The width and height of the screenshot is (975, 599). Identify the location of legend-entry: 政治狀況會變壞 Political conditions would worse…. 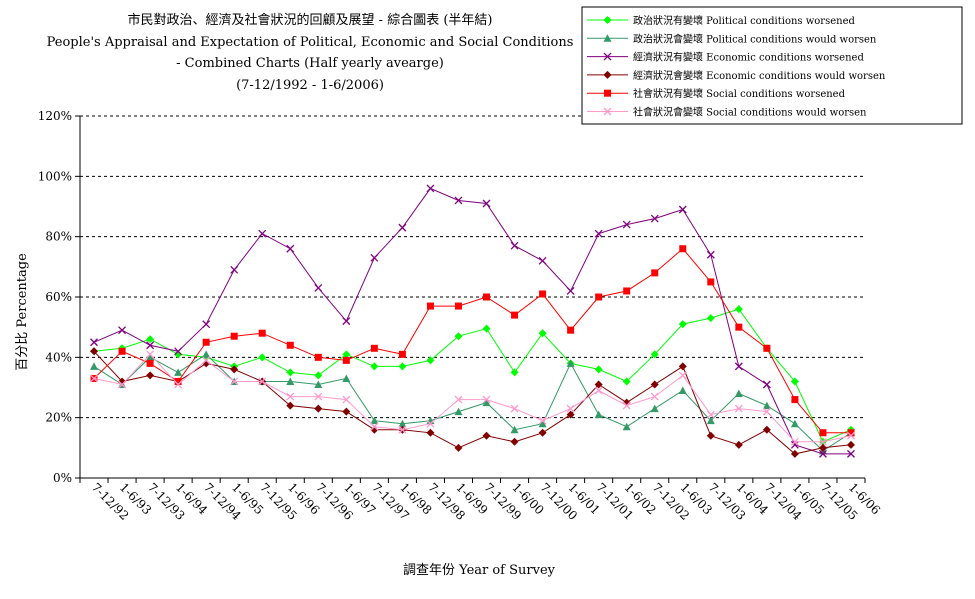
(732, 38).